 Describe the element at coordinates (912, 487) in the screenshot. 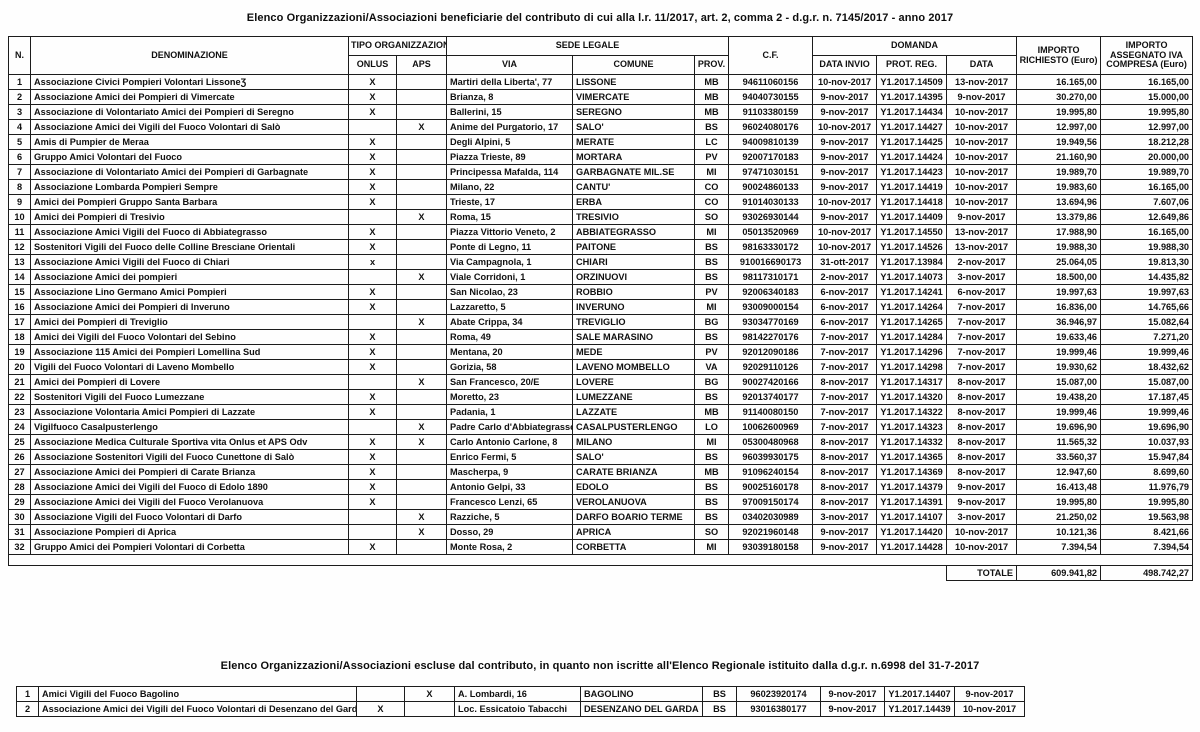

I see `cell-prot-reg: Y1.2017.14379` at that location.